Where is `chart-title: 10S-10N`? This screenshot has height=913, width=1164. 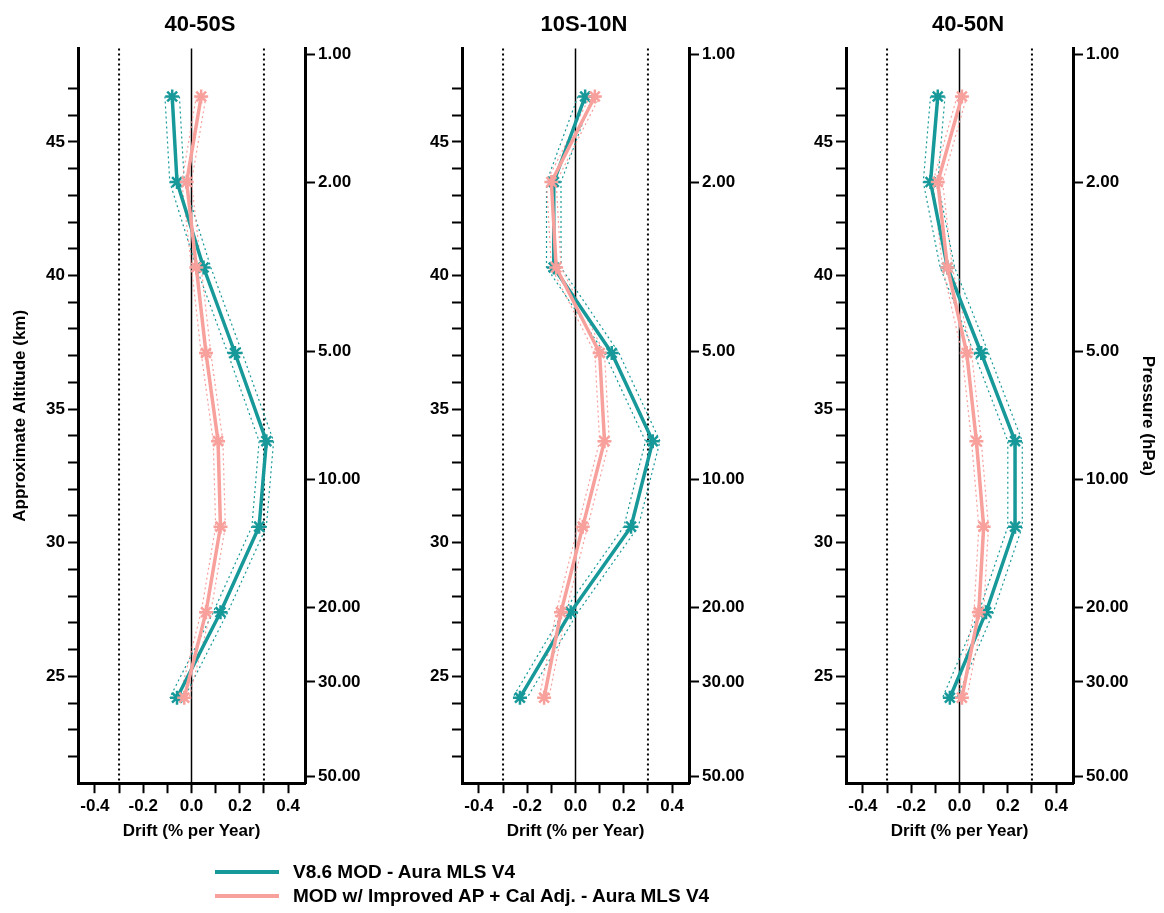
chart-title: 10S-10N is located at coordinates (584, 24).